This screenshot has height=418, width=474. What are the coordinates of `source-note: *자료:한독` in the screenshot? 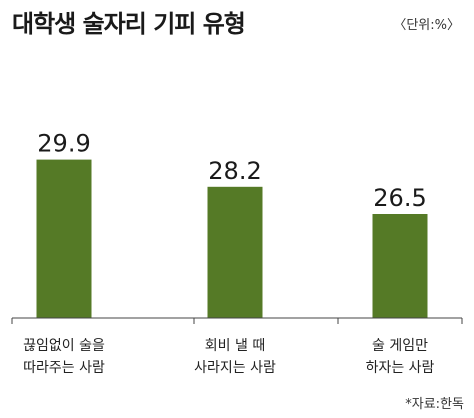 It's located at (434, 404).